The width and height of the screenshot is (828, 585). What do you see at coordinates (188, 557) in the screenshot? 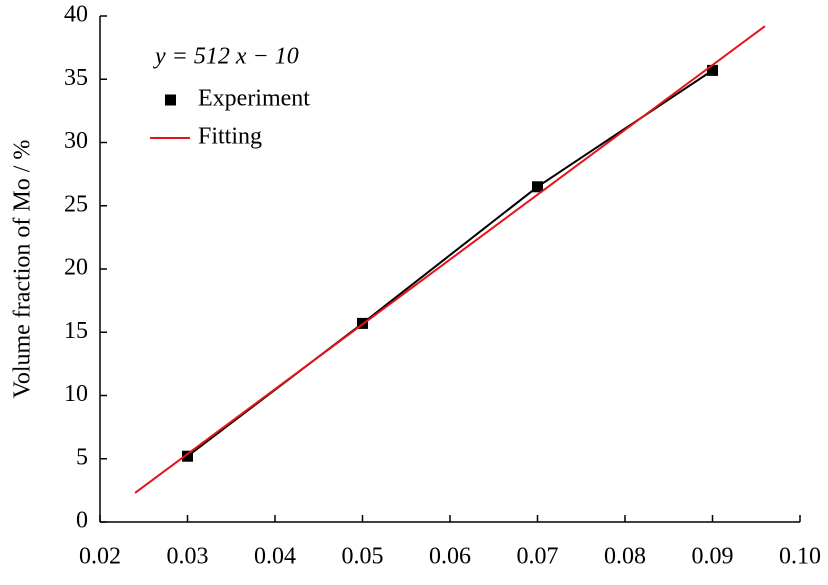
I see `x-tick-label: 0.03` at bounding box center [188, 557].